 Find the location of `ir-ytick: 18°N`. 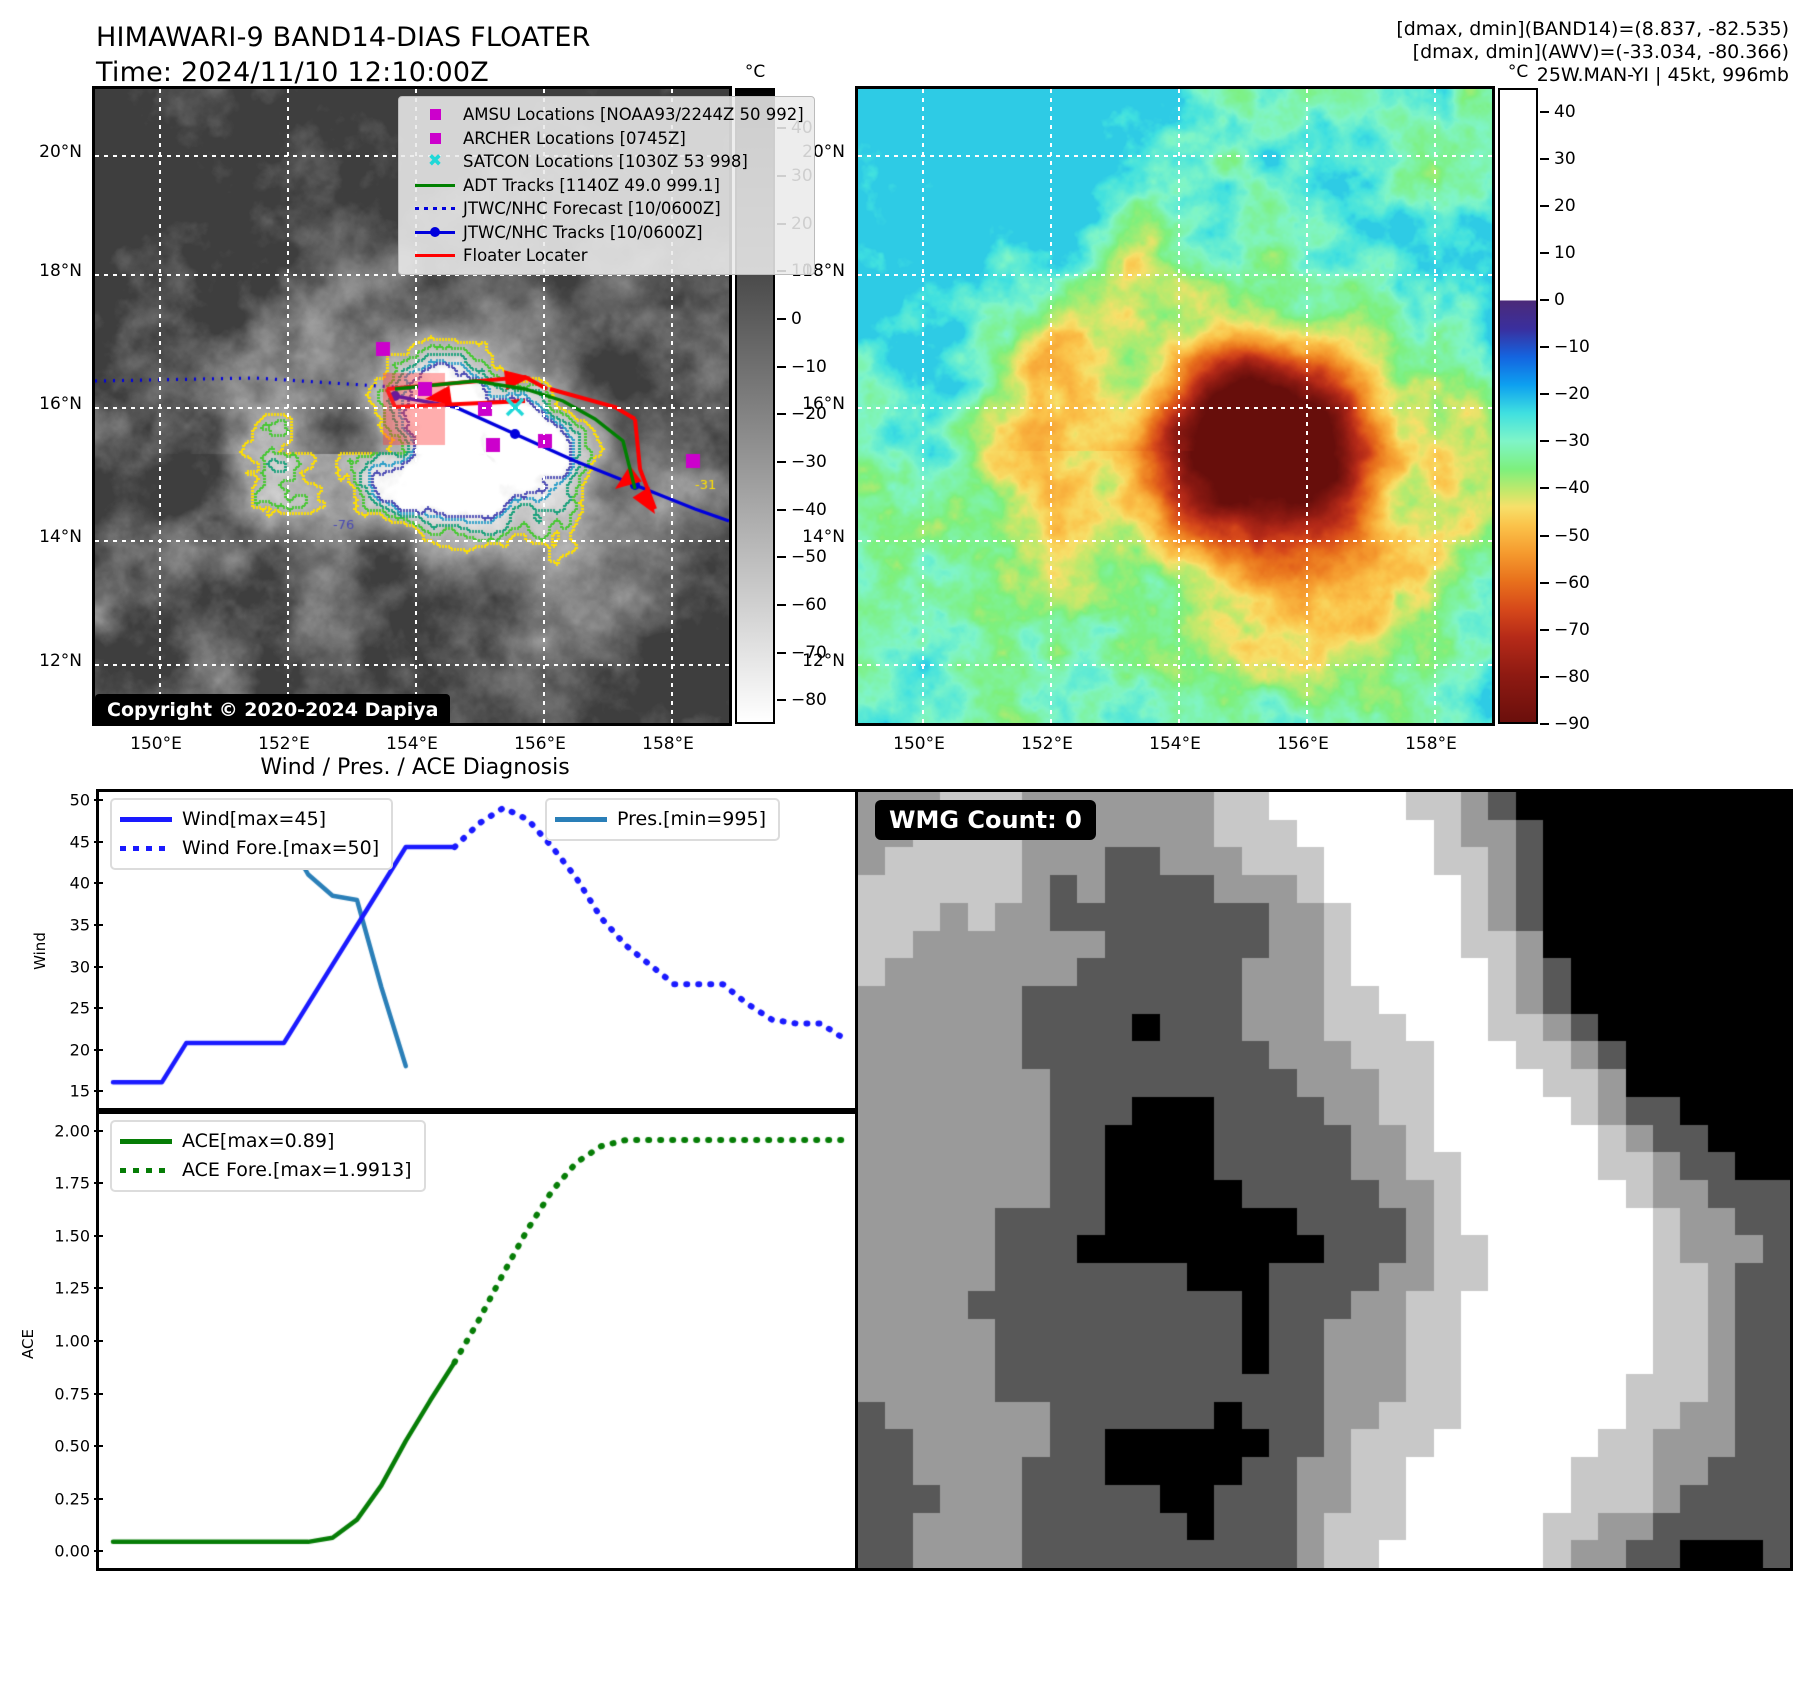

ir-ytick: 18°N is located at coordinates (60, 271).